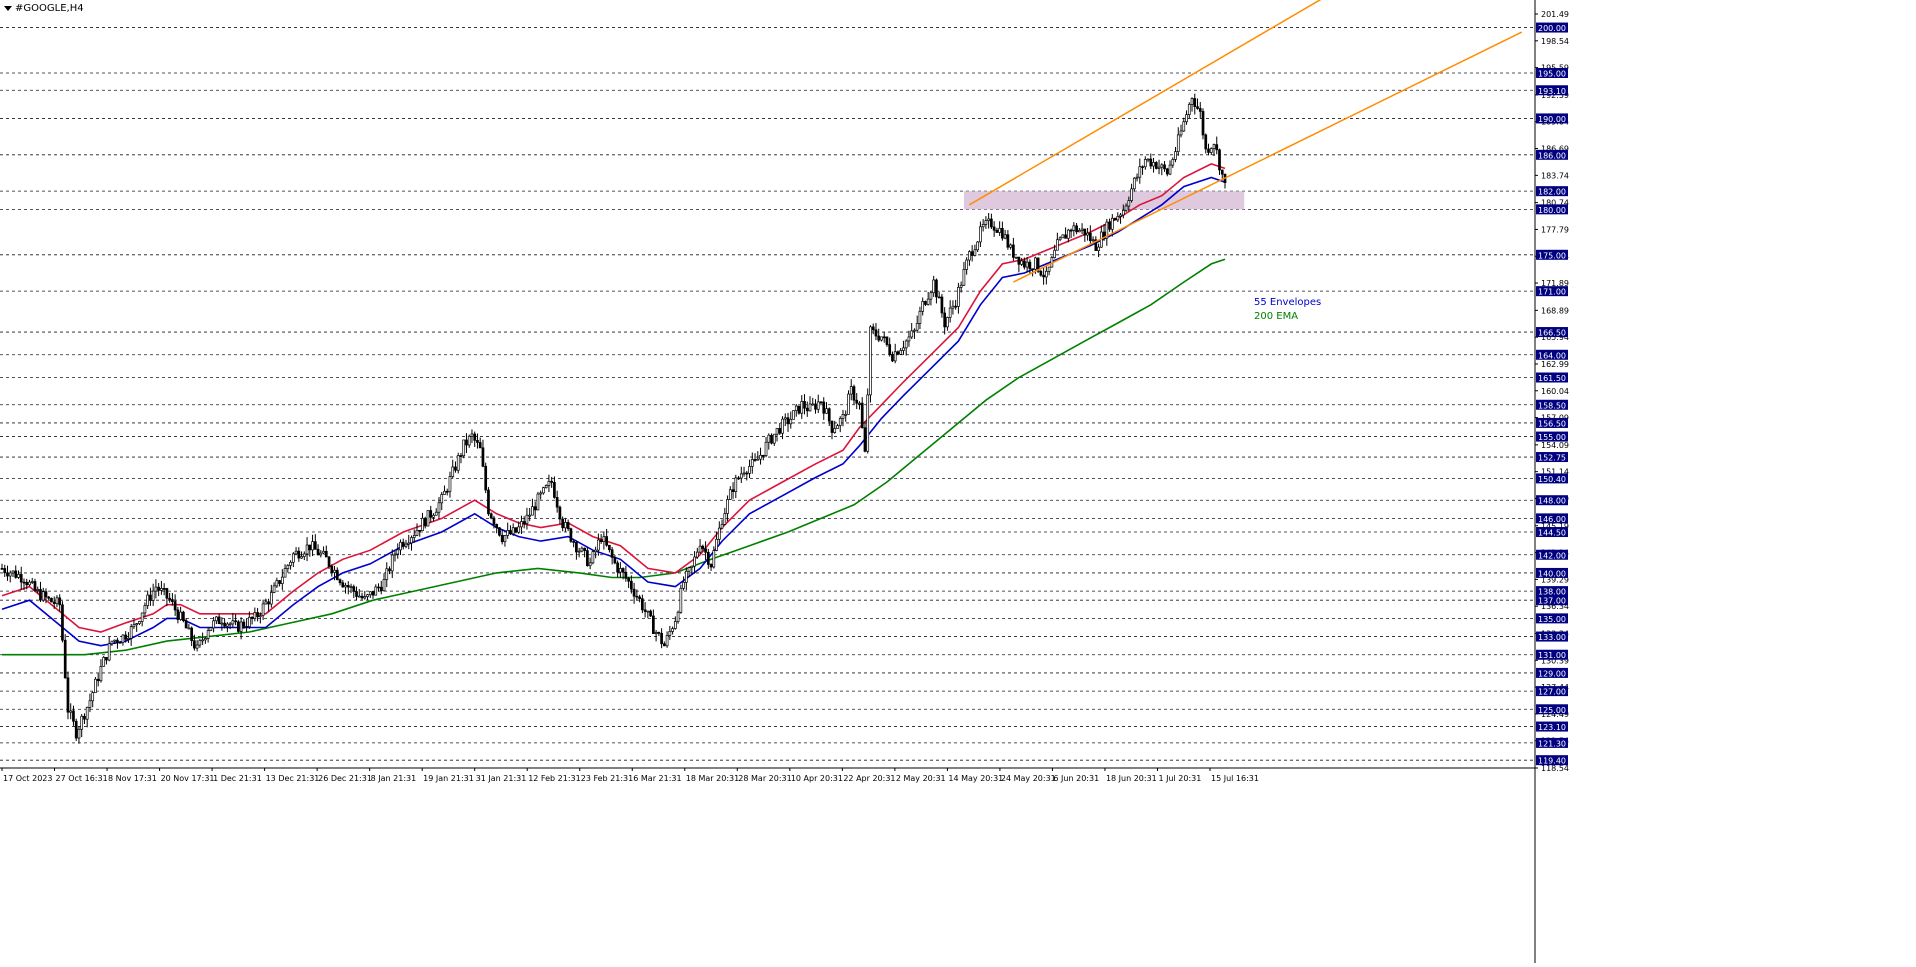 This screenshot has width=1916, height=967. What do you see at coordinates (1152, 103) in the screenshot?
I see `channel-upper-line` at bounding box center [1152, 103].